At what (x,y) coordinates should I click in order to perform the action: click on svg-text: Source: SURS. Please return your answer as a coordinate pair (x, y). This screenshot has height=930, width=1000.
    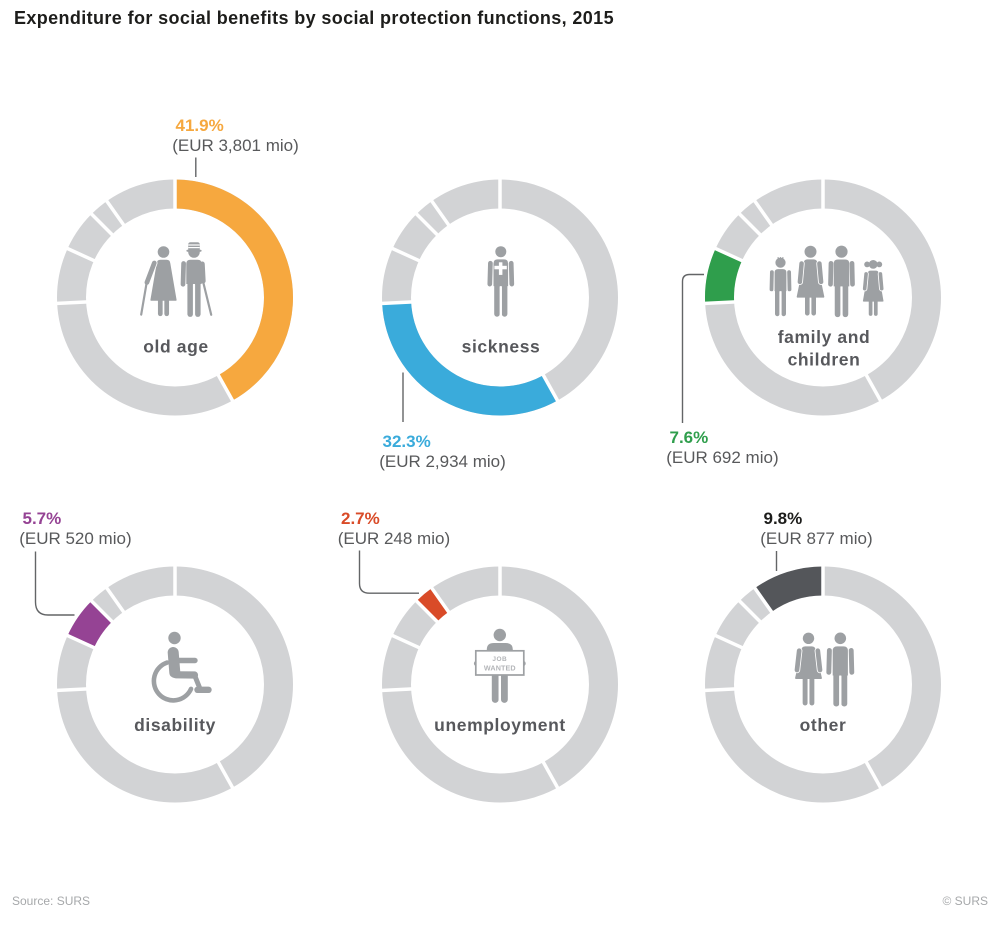
    Looking at the image, I should click on (51, 901).